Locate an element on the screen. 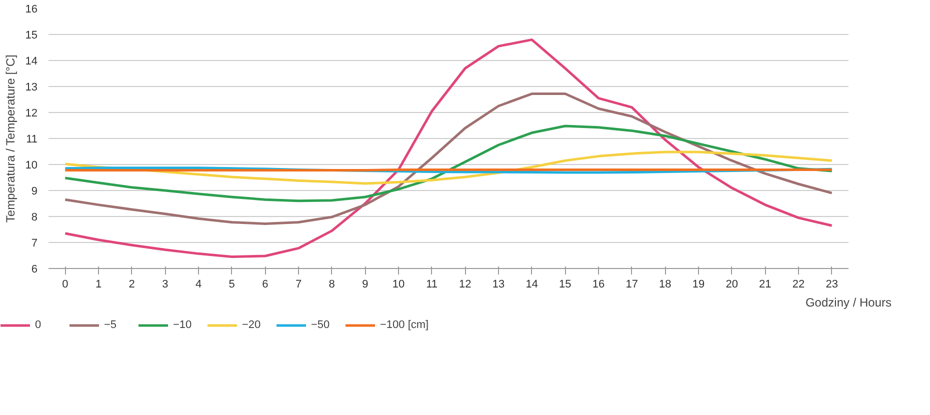  x-tick-label: 16 is located at coordinates (598, 284).